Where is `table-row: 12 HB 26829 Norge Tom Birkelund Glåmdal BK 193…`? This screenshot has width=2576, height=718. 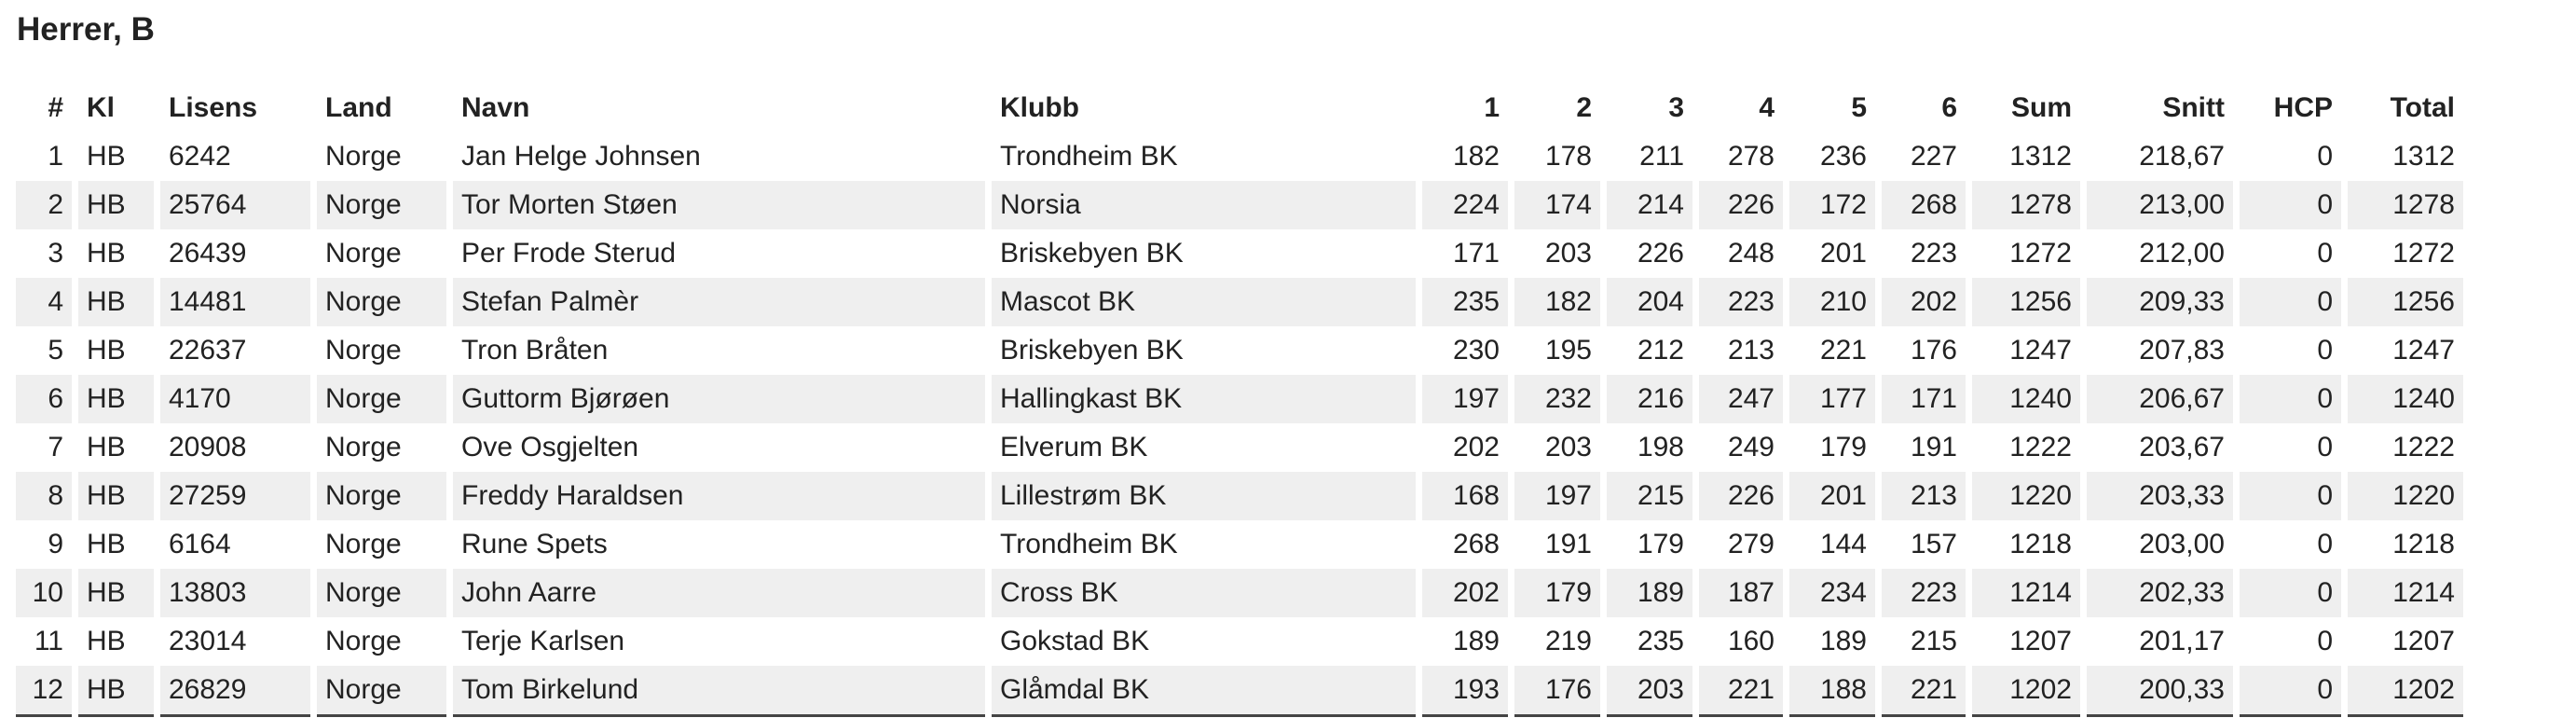 table-row: 12 HB 26829 Norge Tom Birkelund Glåmdal BK 193… is located at coordinates (1239, 691).